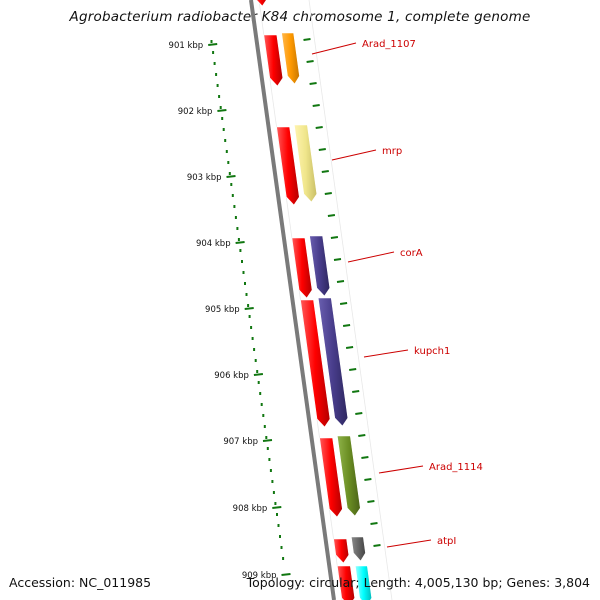 Image resolution: width=600 pixels, height=600 pixels. Describe the element at coordinates (292, 300) in the screenshot. I see `chromosome-backbone` at that location.